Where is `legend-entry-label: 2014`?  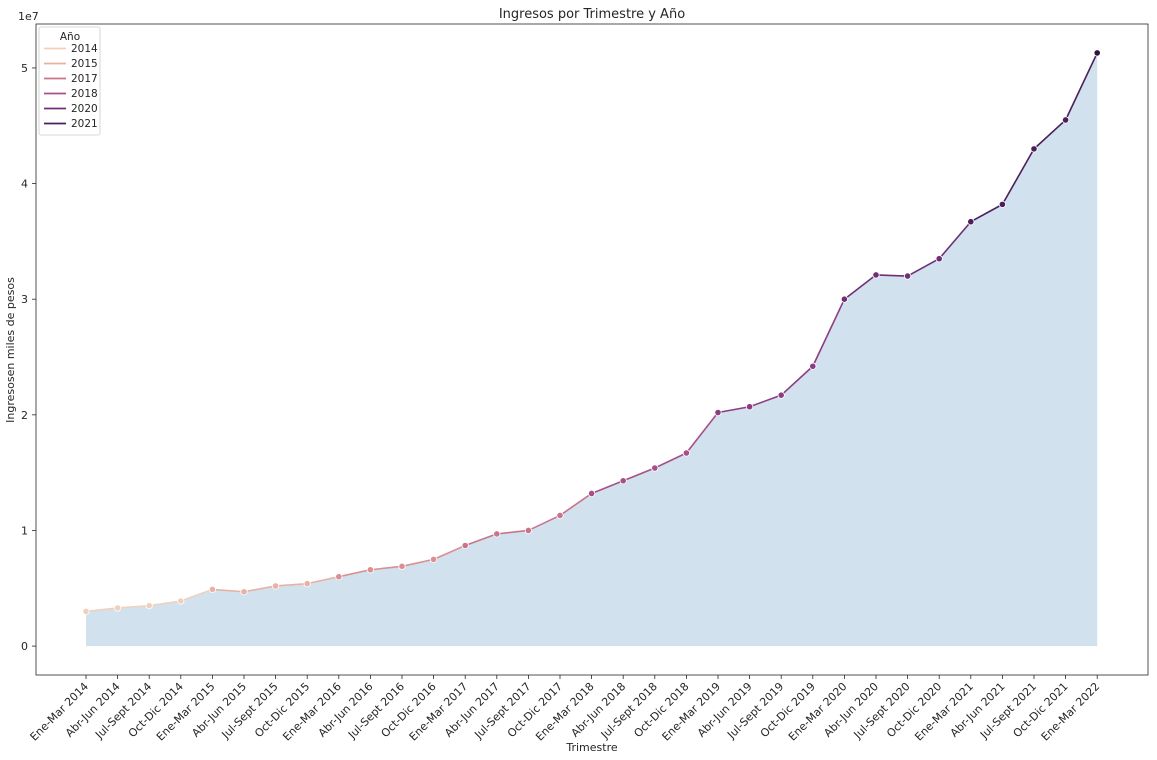 legend-entry-label: 2014 is located at coordinates (84, 49).